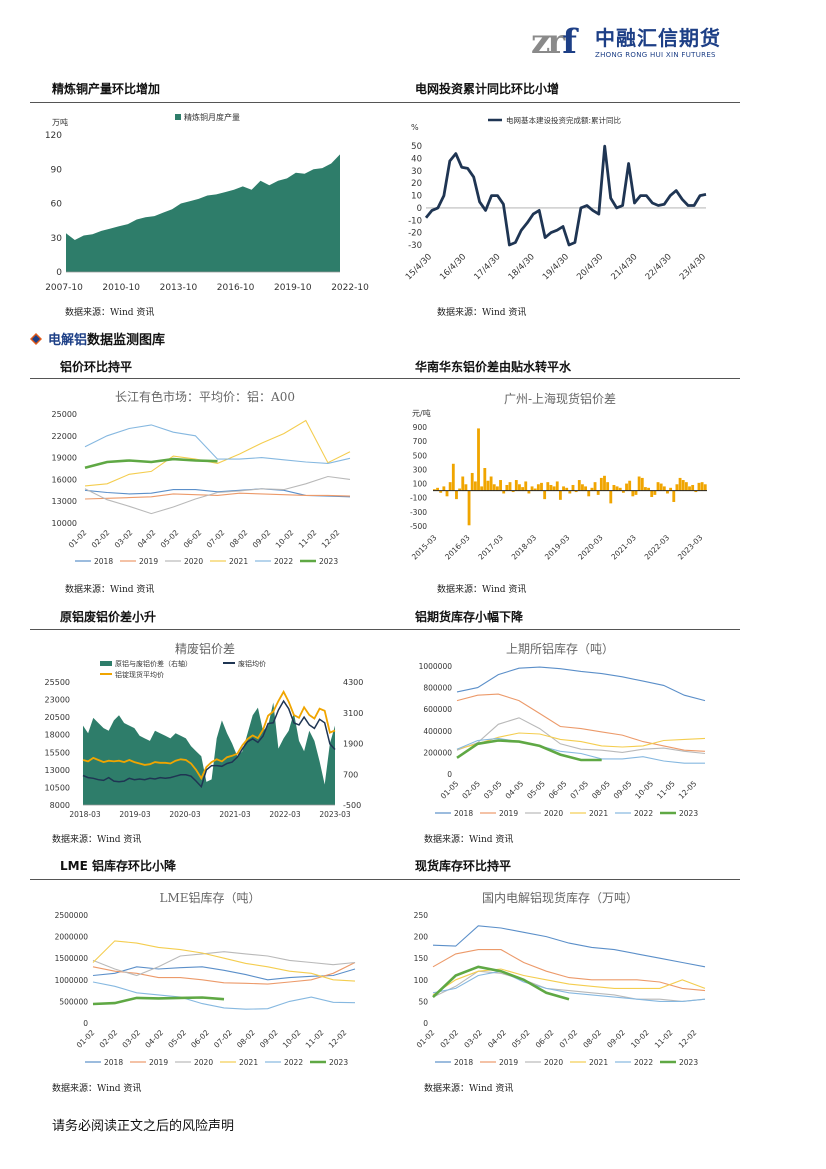 The image size is (826, 1169). What do you see at coordinates (85, 1023) in the screenshot?
I see `y-tick-label: 0` at bounding box center [85, 1023].